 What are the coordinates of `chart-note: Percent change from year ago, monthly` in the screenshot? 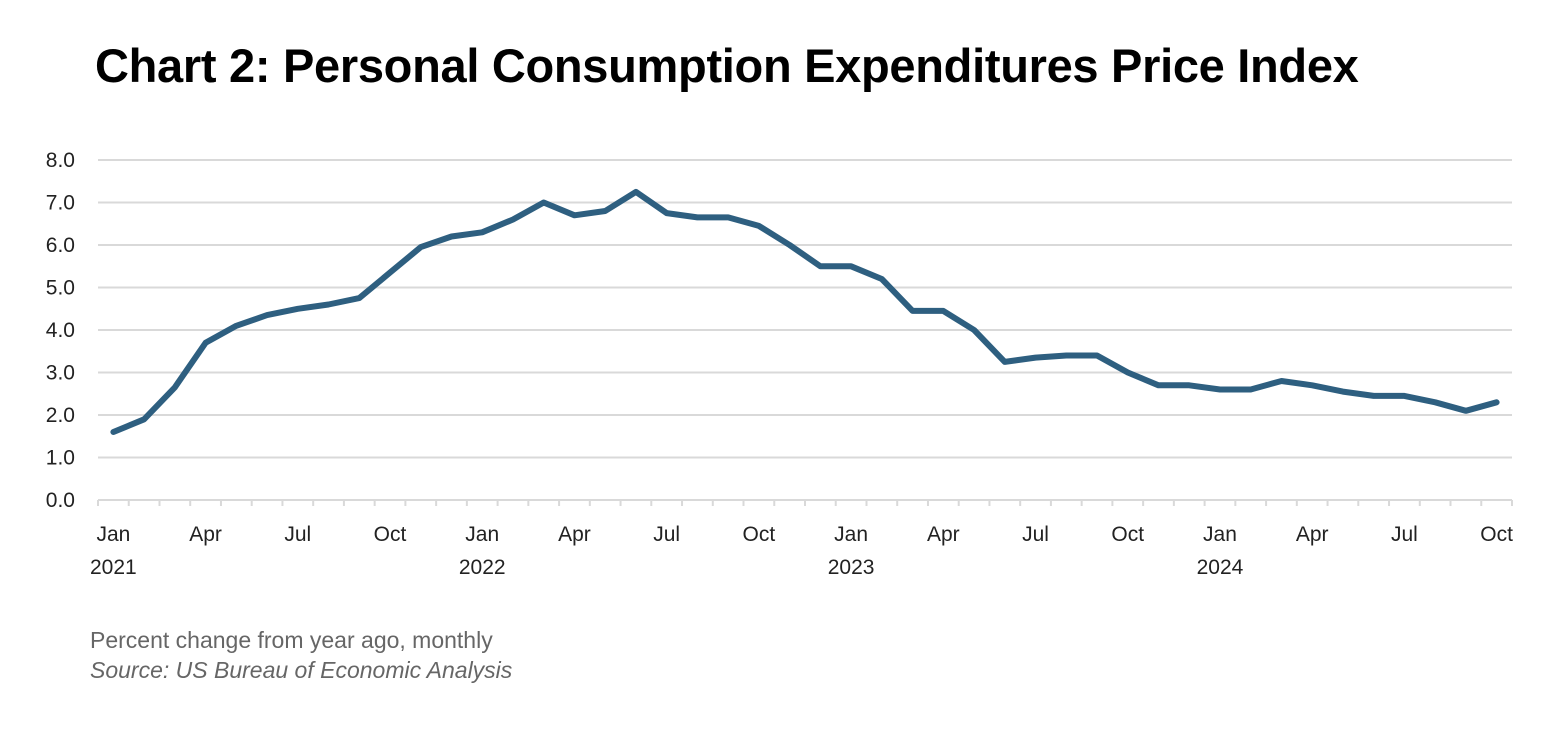 It's located at (291, 640).